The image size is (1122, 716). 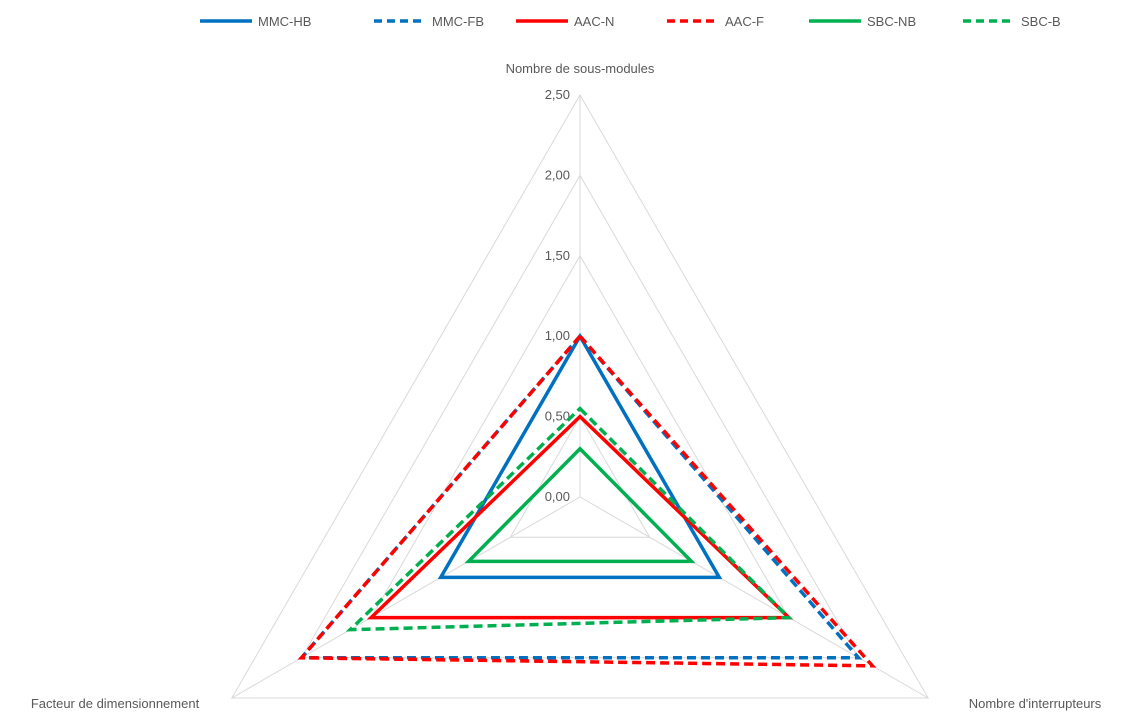 What do you see at coordinates (557, 496) in the screenshot?
I see `tick-label: 0,00` at bounding box center [557, 496].